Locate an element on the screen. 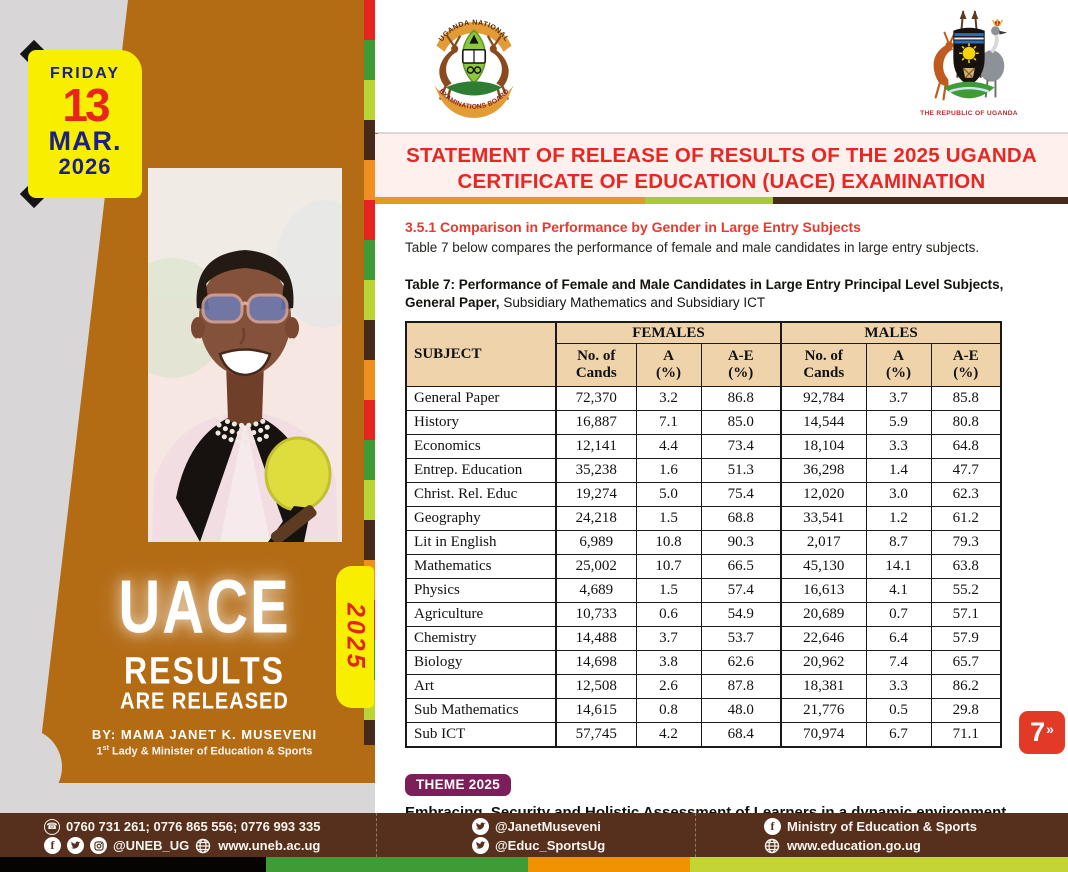  table-row: History 16,887 7.1 85.0 14,544 5.9 80.8 is located at coordinates (703, 422).